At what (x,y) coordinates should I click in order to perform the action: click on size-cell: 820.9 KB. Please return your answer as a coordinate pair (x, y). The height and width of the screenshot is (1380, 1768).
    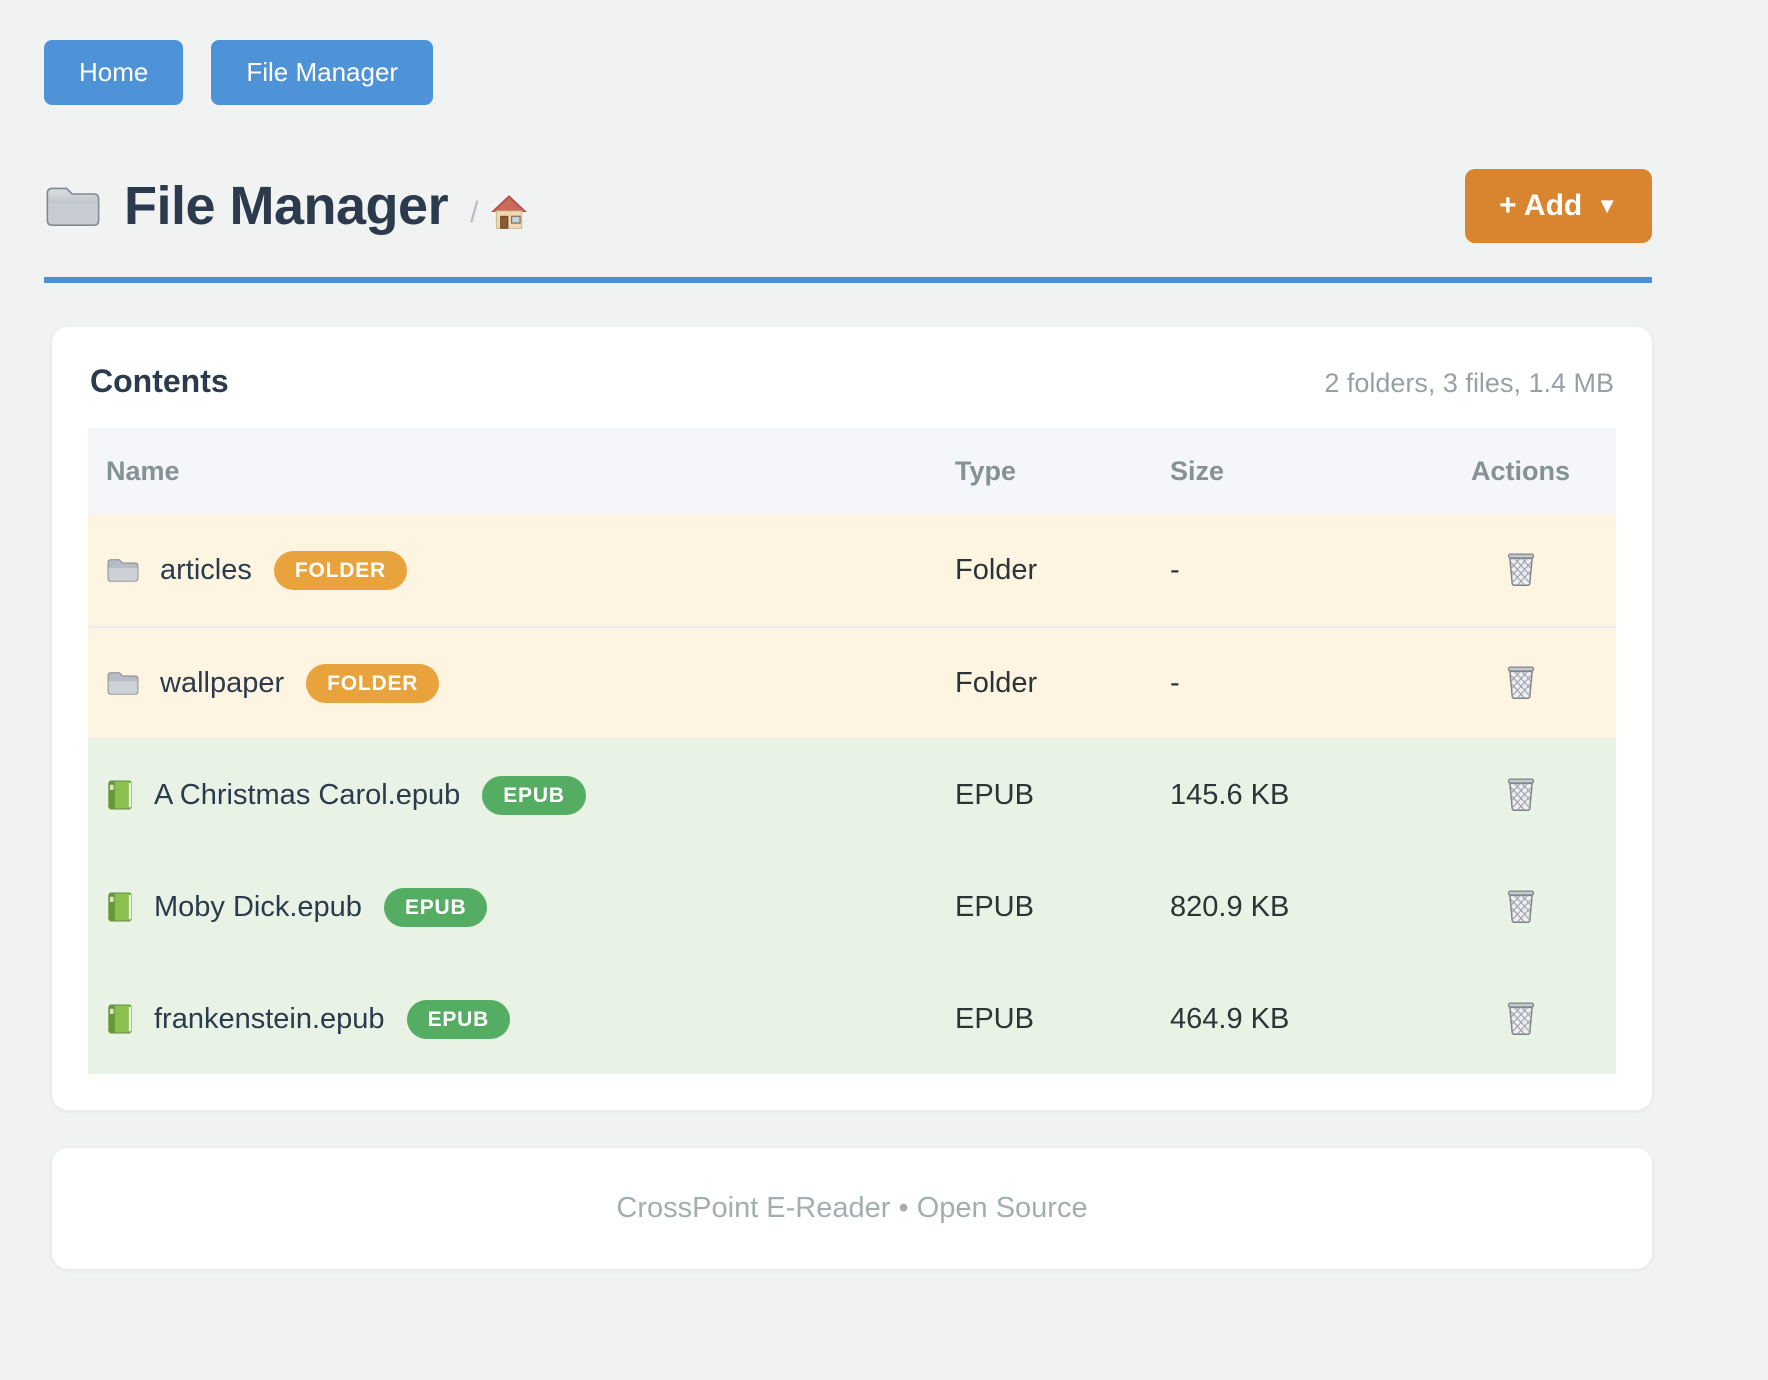
    Looking at the image, I should click on (1230, 906).